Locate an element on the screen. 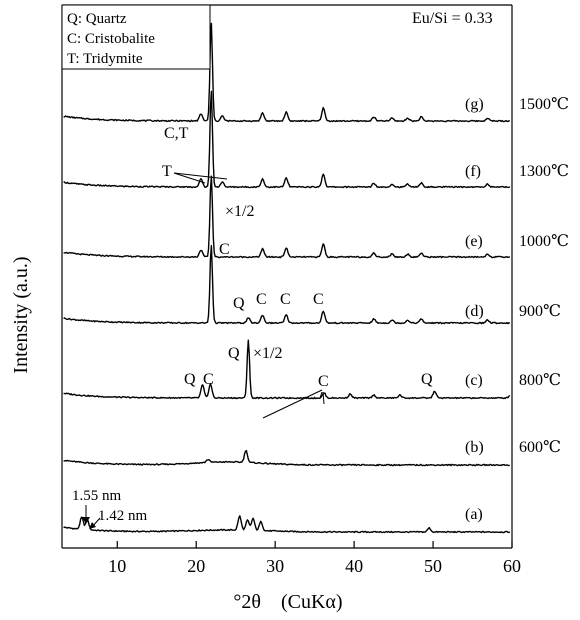 Image resolution: width=580 pixels, height=620 pixels. trace-letter: (d) is located at coordinates (474, 311).